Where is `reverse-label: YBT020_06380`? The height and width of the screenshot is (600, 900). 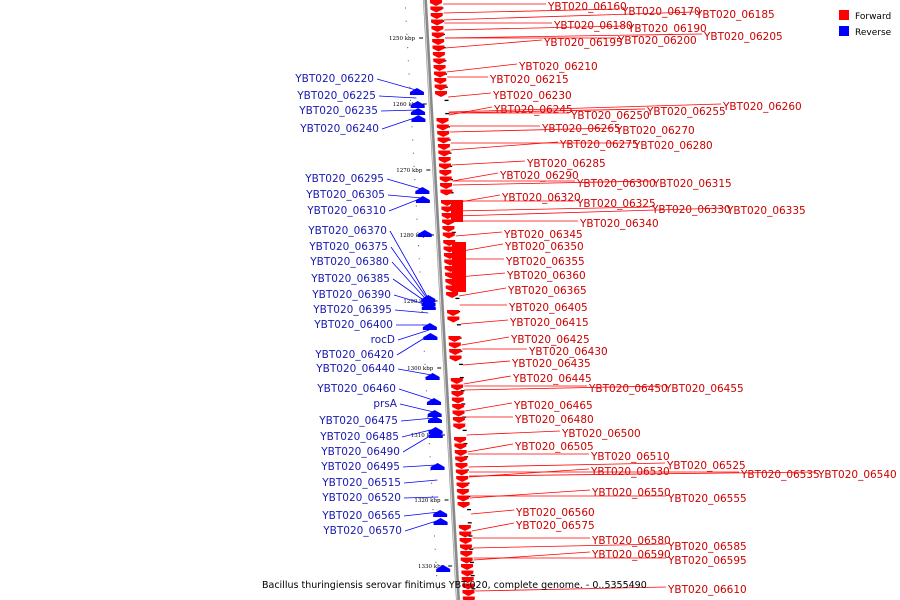 reverse-label: YBT020_06380 is located at coordinates (349, 262).